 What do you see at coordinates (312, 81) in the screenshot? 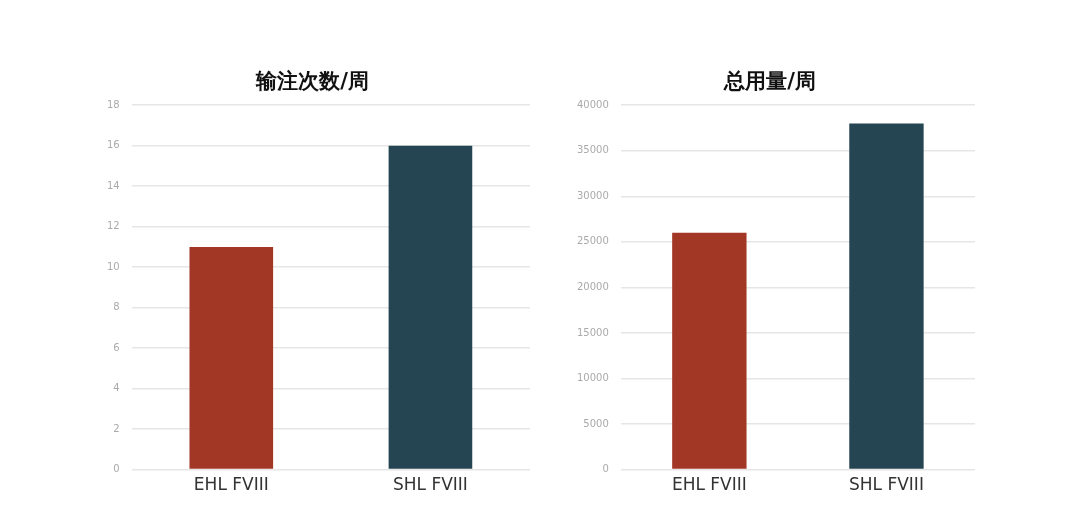
I see `chart-title: 输注次数/周` at bounding box center [312, 81].